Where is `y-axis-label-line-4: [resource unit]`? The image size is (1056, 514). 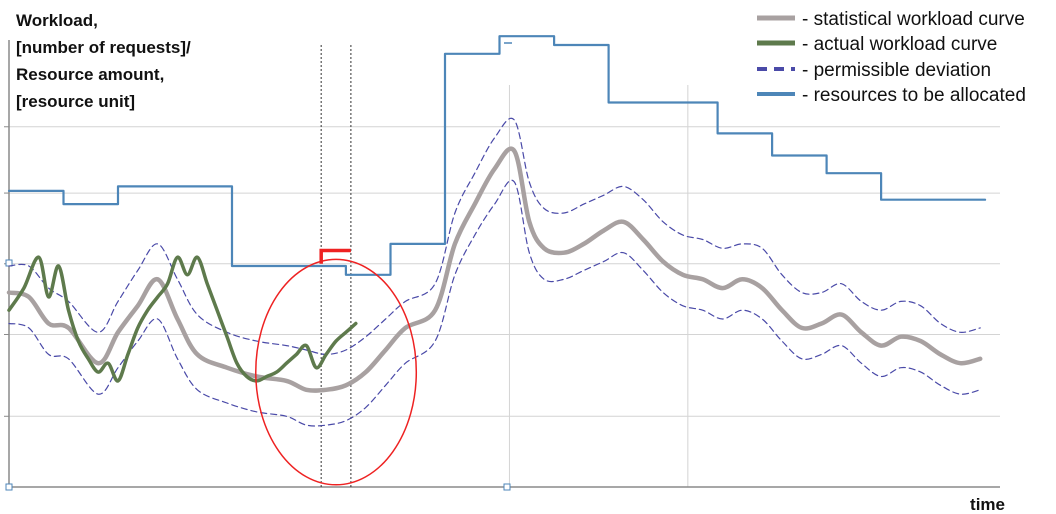
y-axis-label-line-4: [resource unit] is located at coordinates (75, 101).